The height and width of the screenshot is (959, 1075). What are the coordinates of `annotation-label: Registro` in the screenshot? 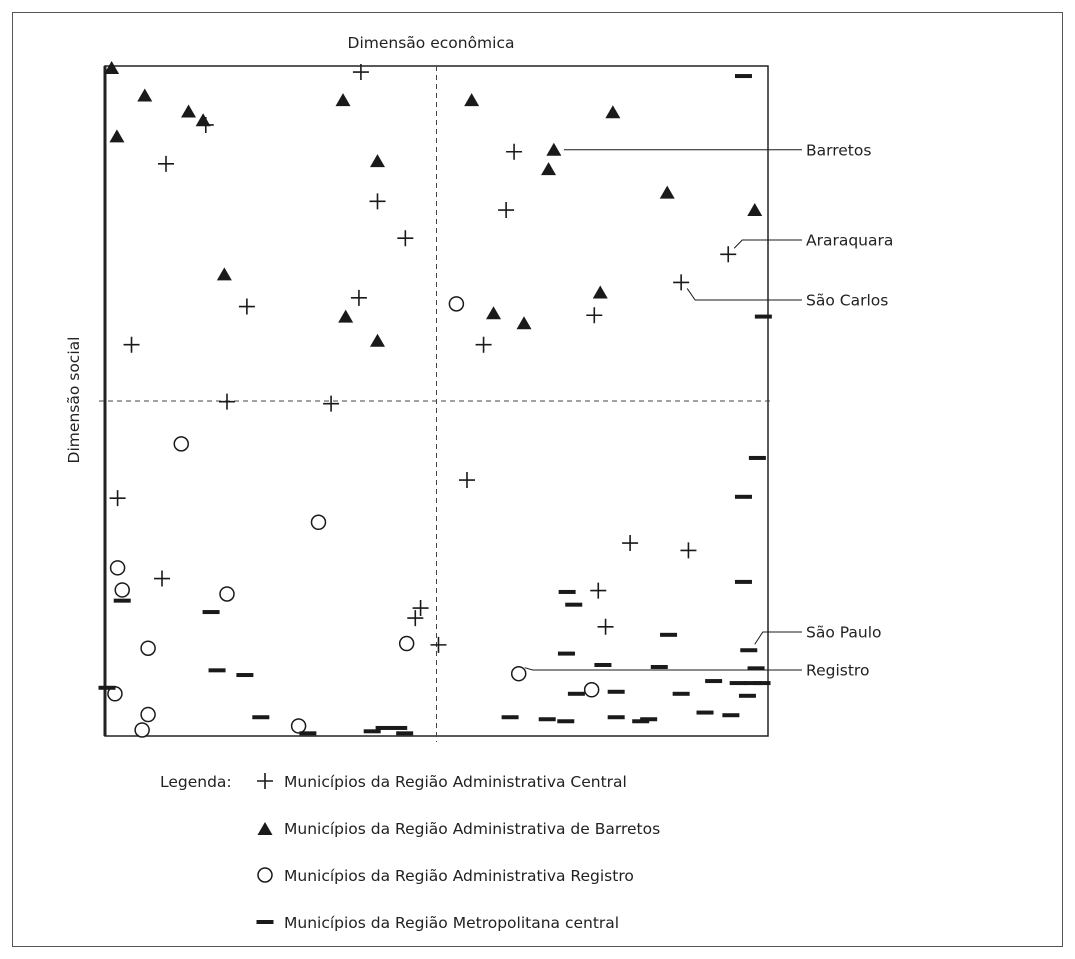 It's located at (837, 671).